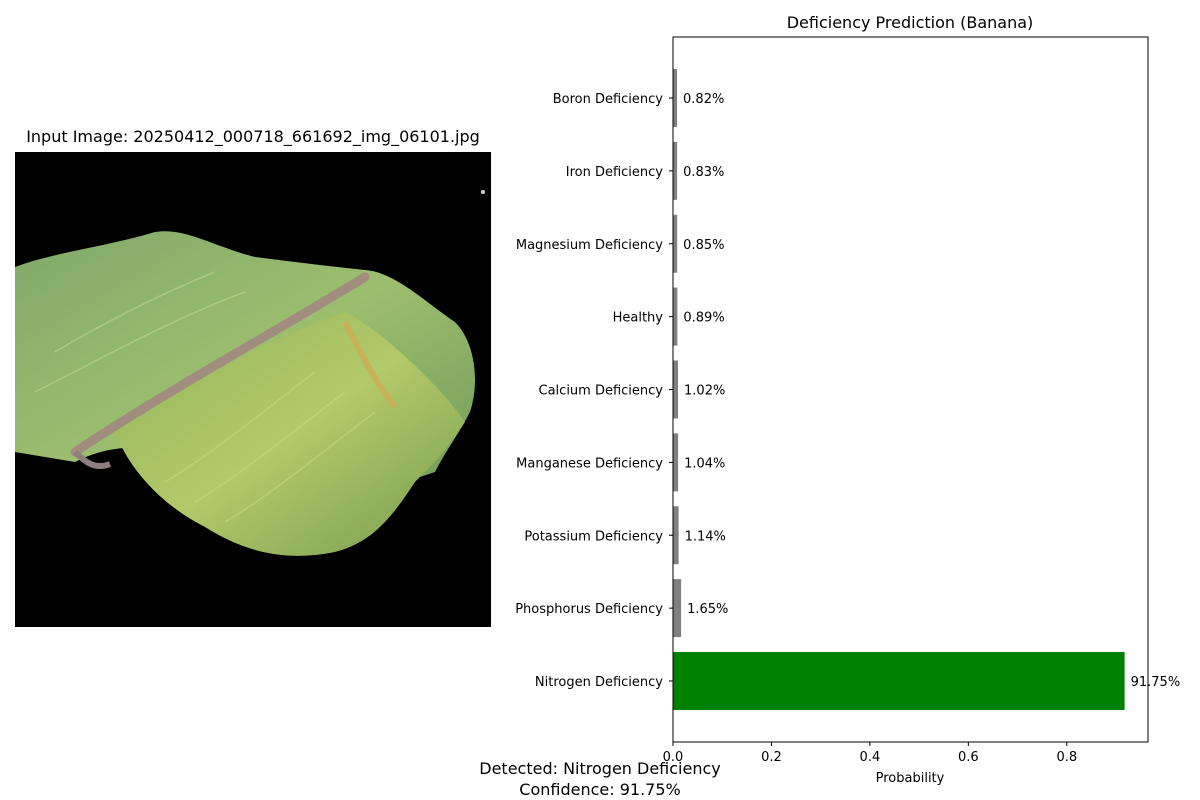 The height and width of the screenshot is (800, 1200). What do you see at coordinates (1156, 682) in the screenshot?
I see `data-label: 91.75%` at bounding box center [1156, 682].